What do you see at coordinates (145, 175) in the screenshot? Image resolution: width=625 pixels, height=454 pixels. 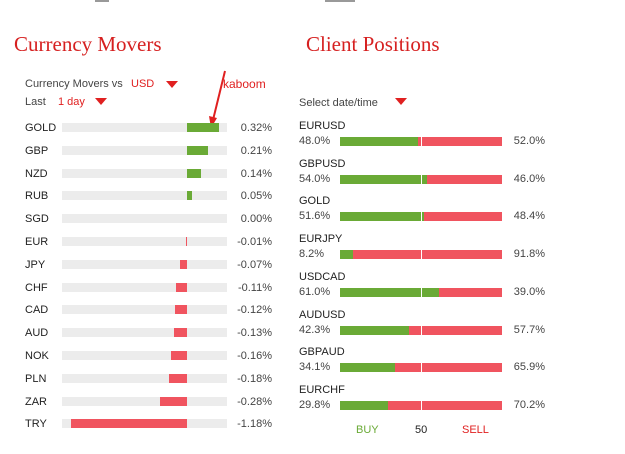 I see `mover-row: NZD 0.14%` at bounding box center [145, 175].